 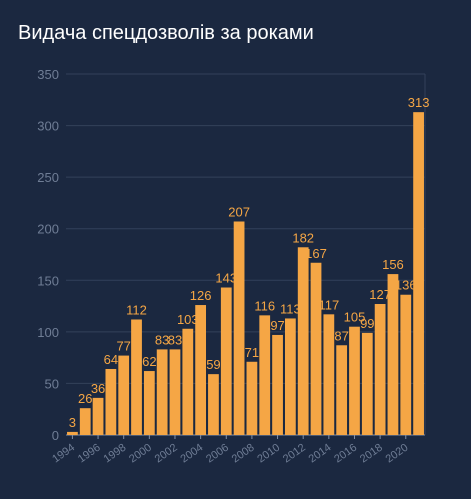 What do you see at coordinates (111, 359) in the screenshot?
I see `data-label: 64` at bounding box center [111, 359].